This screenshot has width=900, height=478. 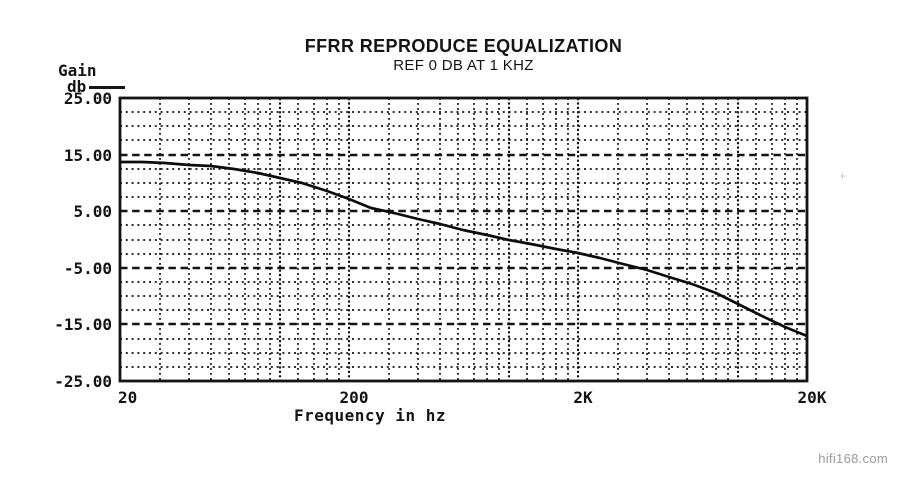 I want to click on smudge-artifact: +, so click(x=843, y=176).